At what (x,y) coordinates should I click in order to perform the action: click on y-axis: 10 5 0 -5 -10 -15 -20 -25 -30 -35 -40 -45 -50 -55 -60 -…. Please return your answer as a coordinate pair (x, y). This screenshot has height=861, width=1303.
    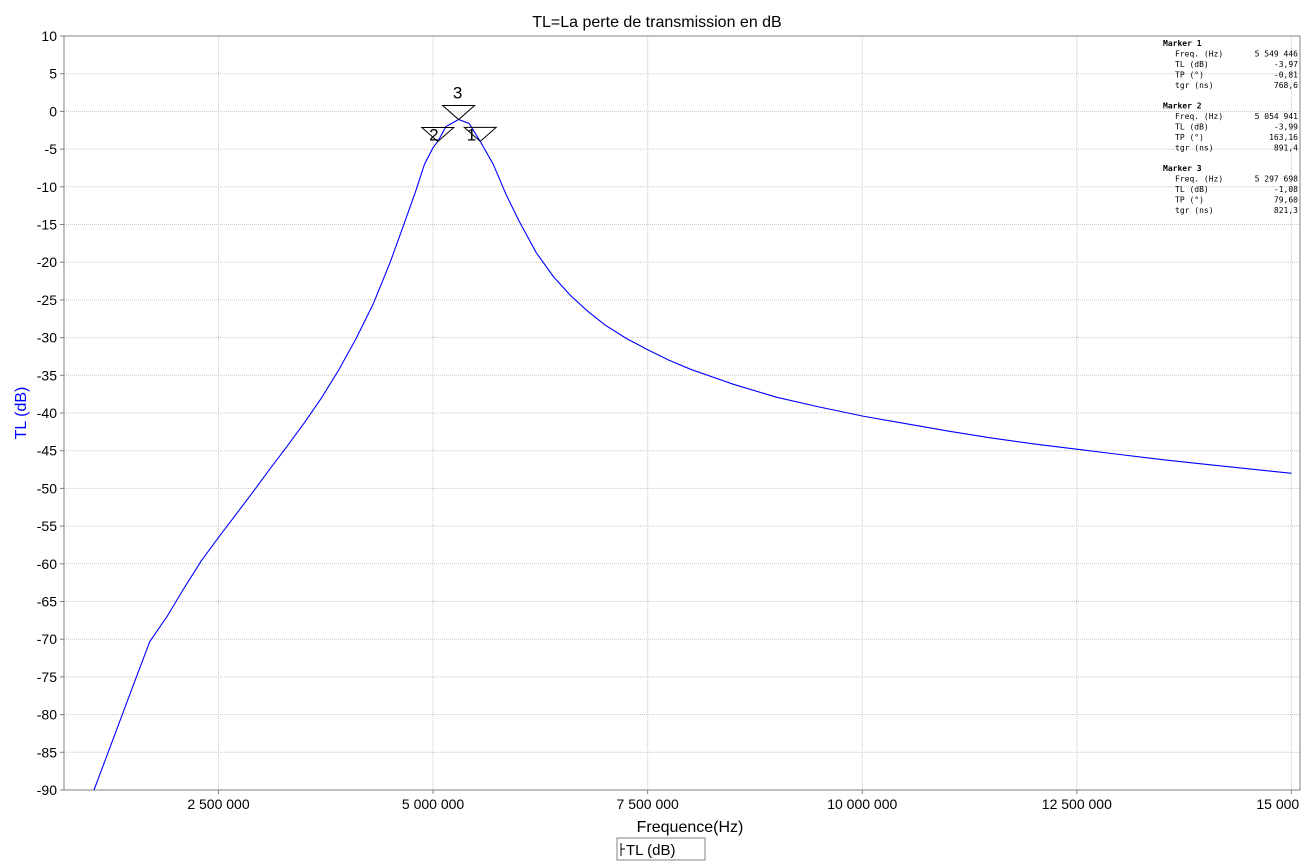
    Looking at the image, I should click on (50, 413).